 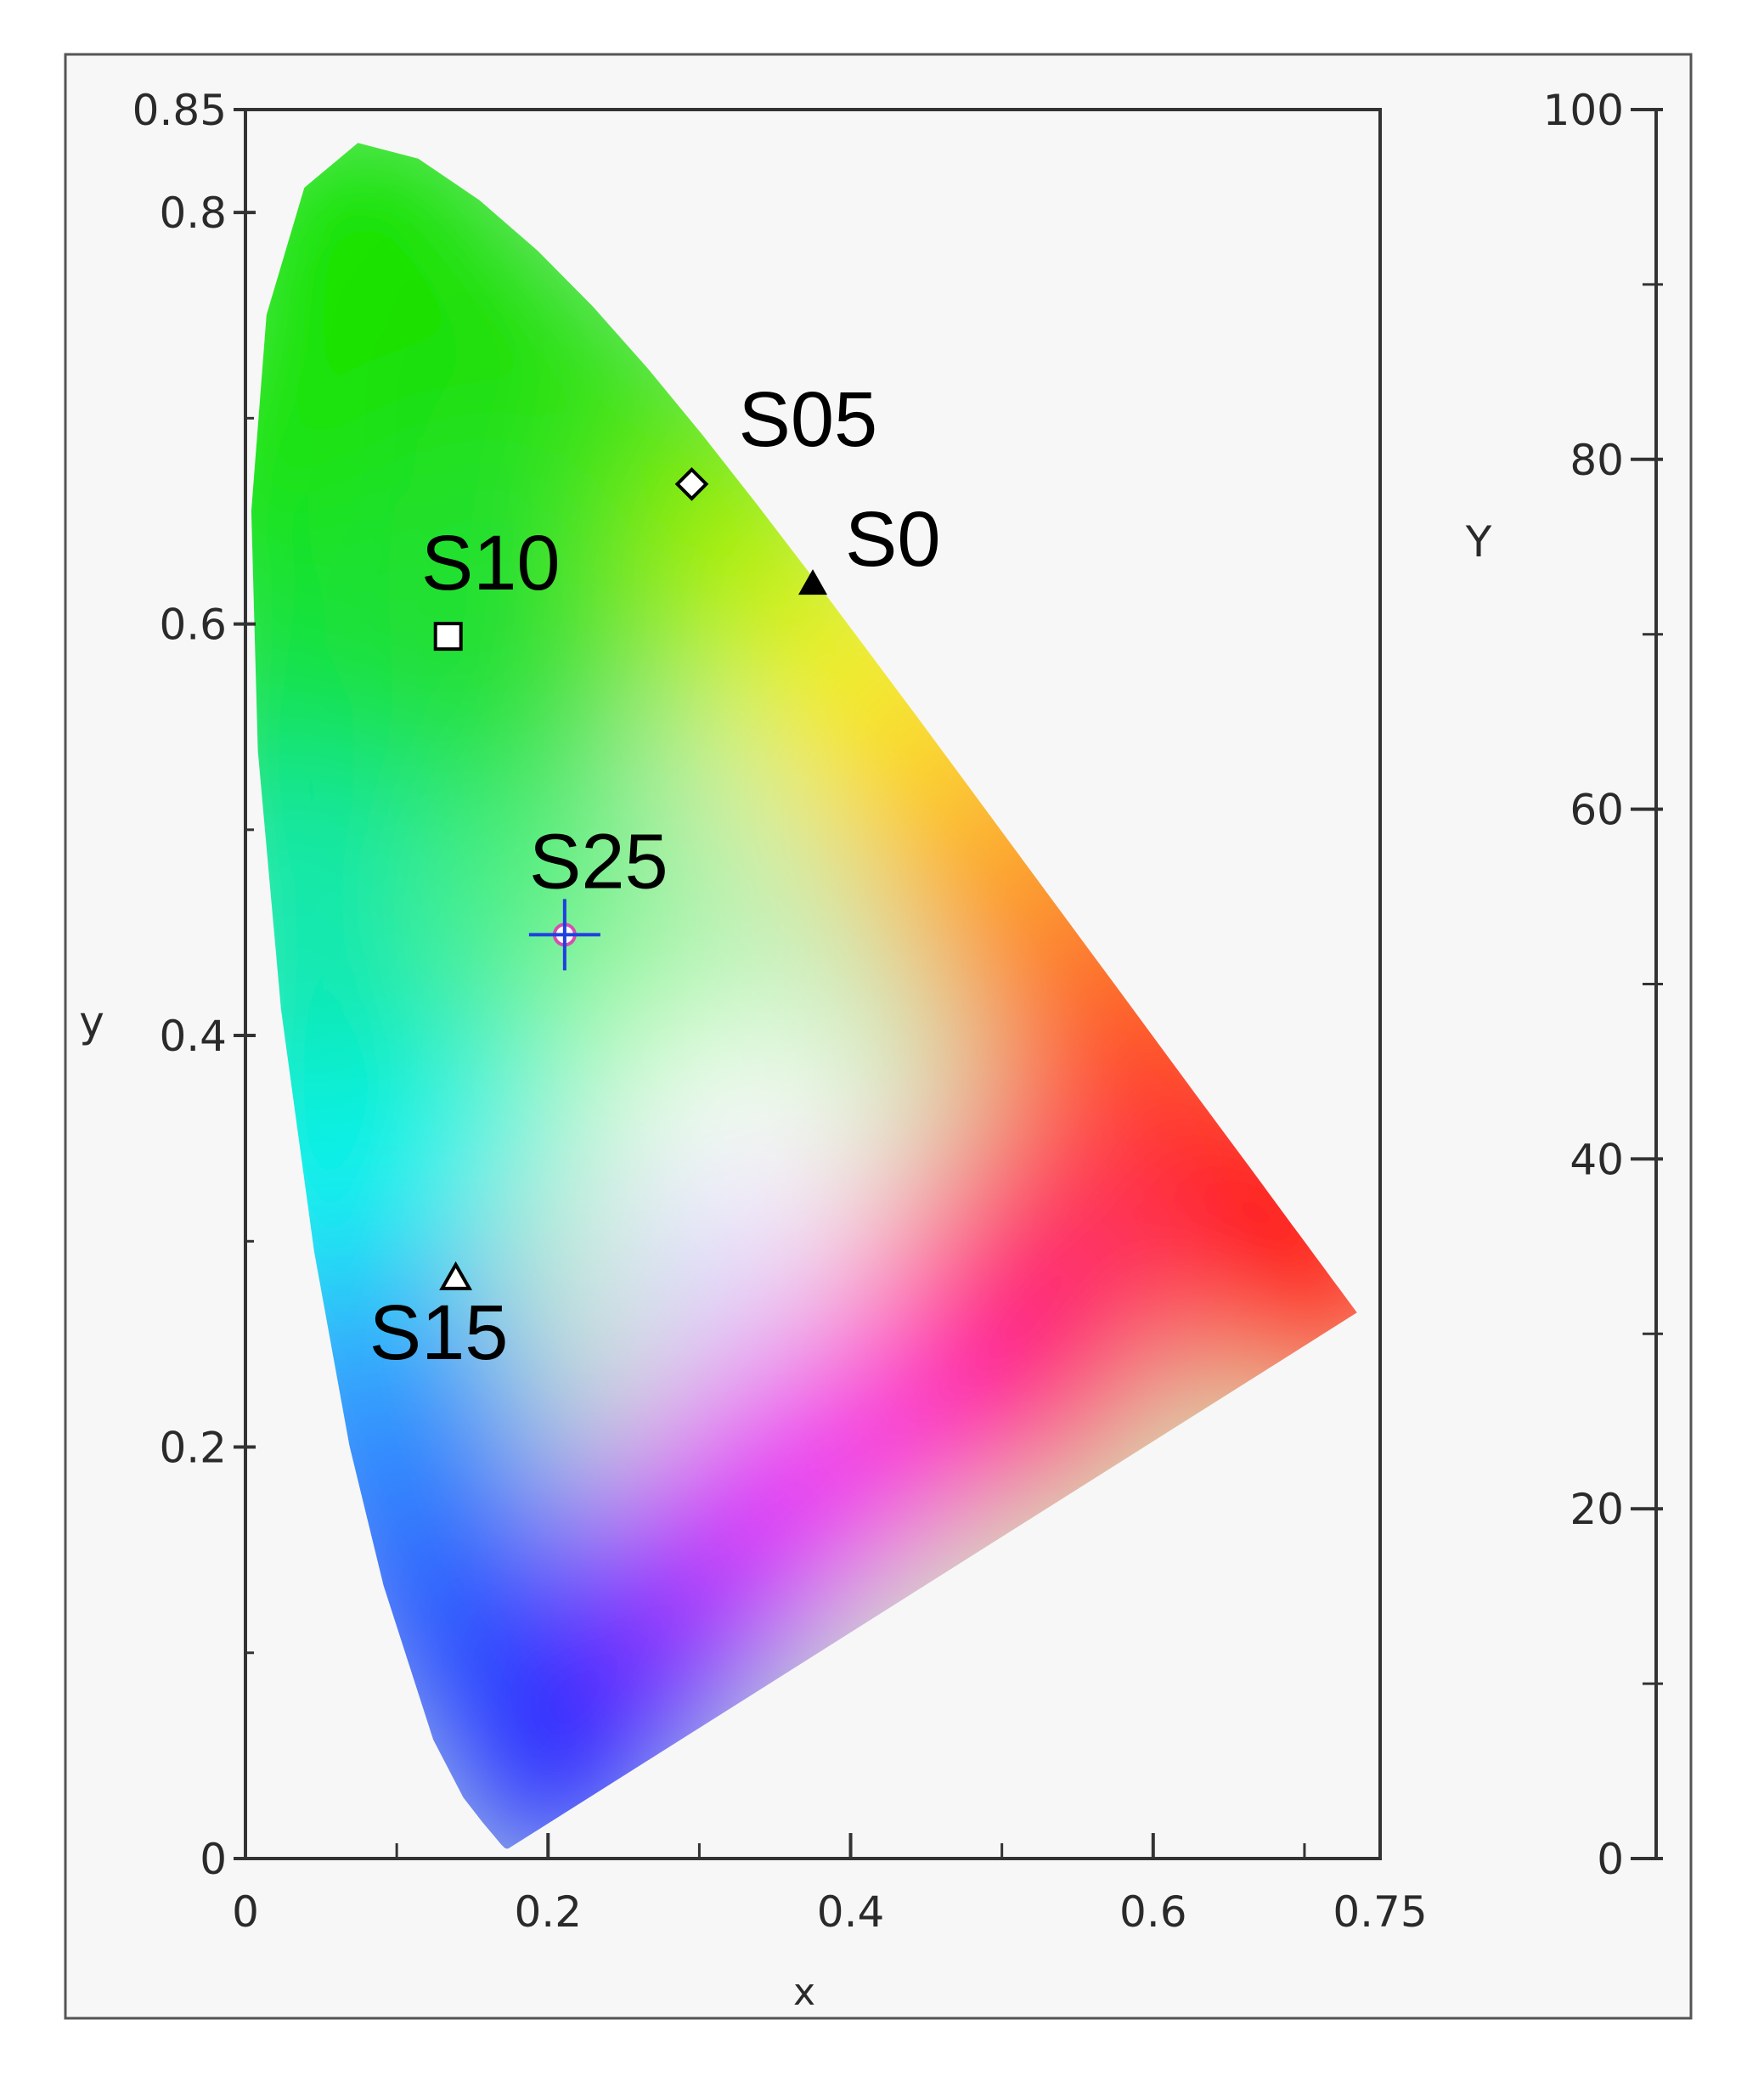 What do you see at coordinates (193, 1449) in the screenshot?
I see `y-tick-label: 0.2` at bounding box center [193, 1449].